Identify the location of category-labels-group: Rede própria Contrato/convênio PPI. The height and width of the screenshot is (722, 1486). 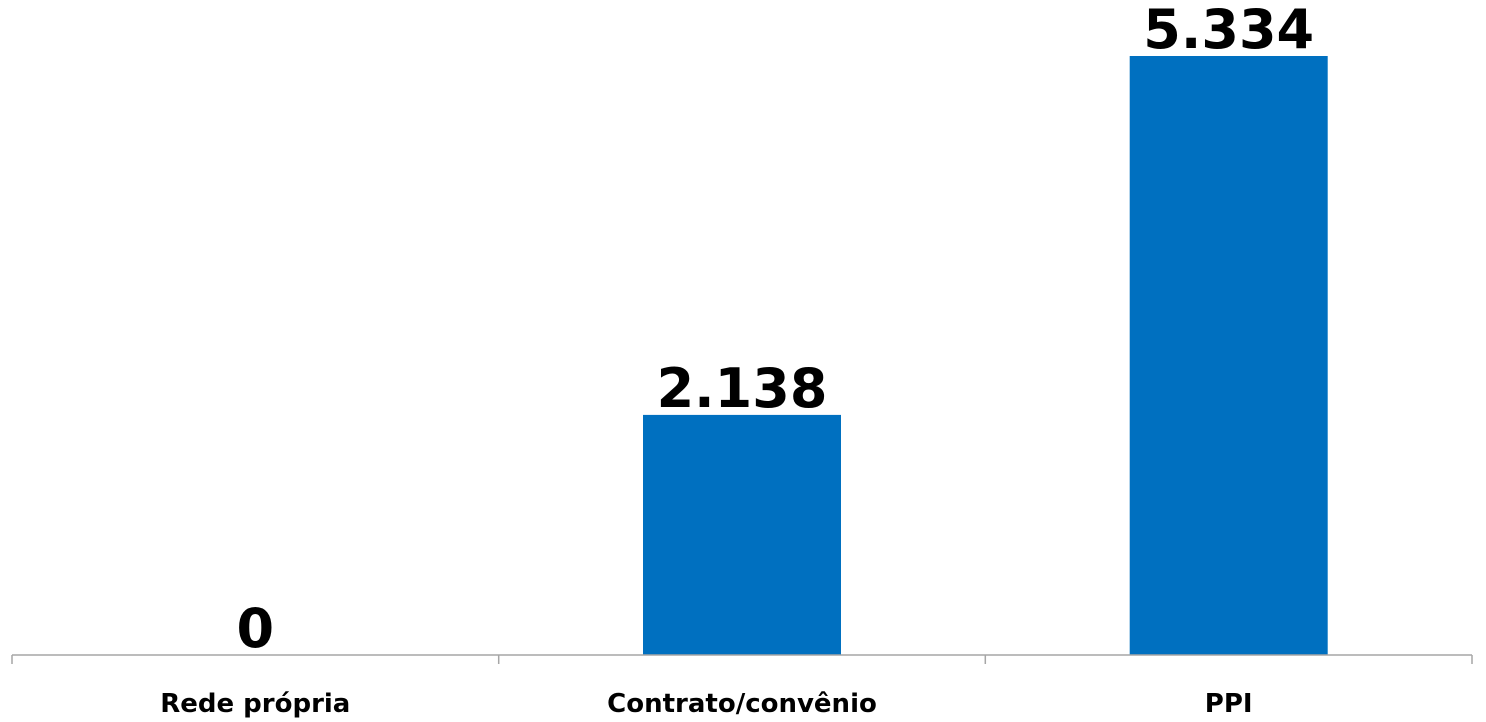
(706, 704).